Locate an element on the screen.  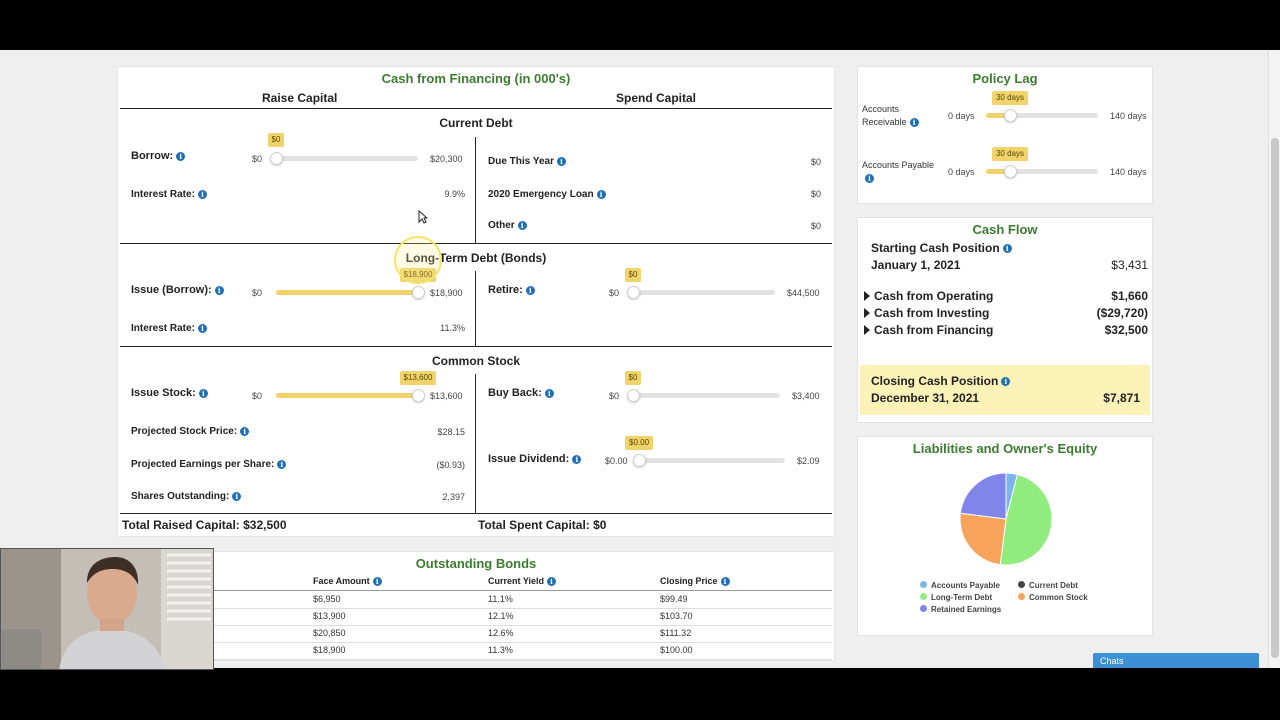
receivable-slider-handle is located at coordinates (1010, 115).